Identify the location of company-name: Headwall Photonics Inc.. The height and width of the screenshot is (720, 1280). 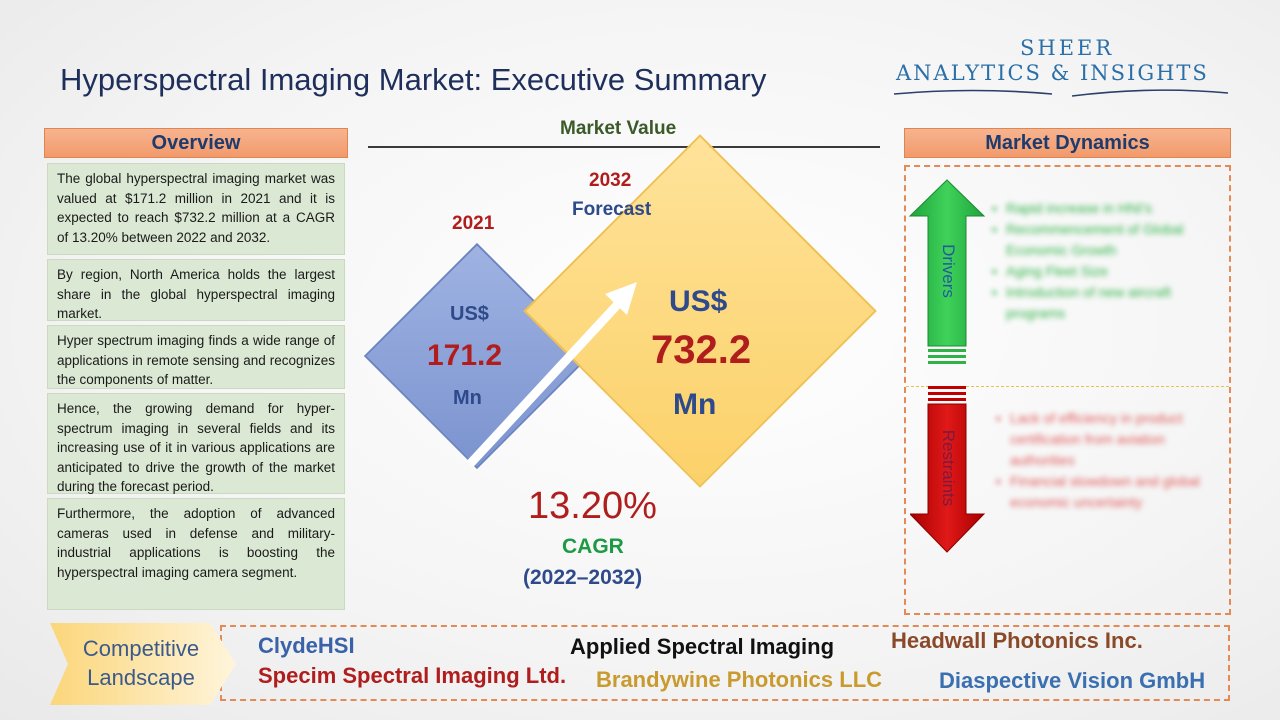
(1017, 640).